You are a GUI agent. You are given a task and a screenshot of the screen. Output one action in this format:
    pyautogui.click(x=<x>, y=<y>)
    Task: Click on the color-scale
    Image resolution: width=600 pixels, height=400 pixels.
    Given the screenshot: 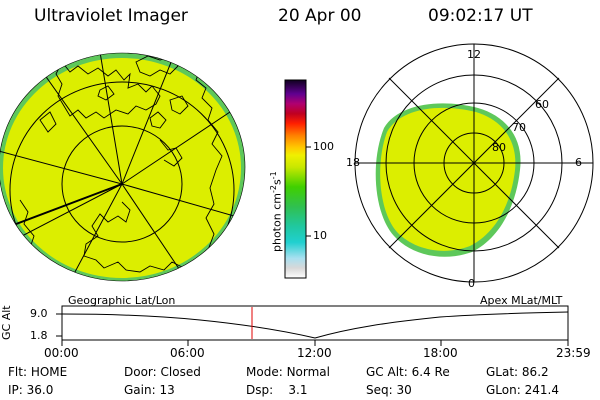 What is the action you would take?
    pyautogui.click(x=297, y=179)
    